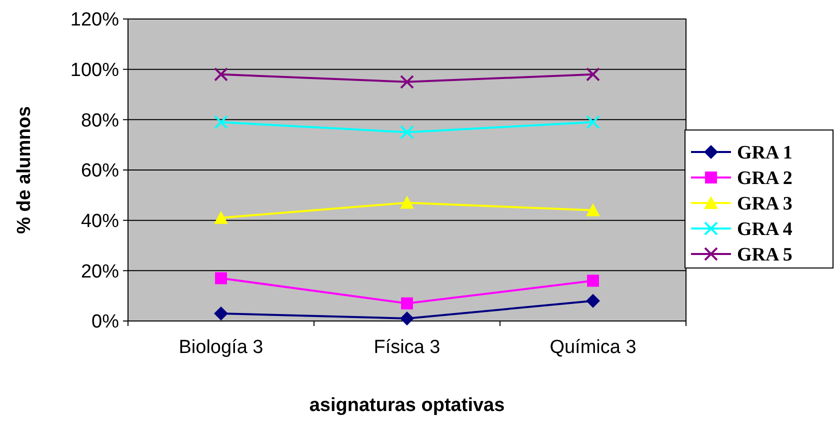  What do you see at coordinates (765, 229) in the screenshot?
I see `legend-label: GRA 4` at bounding box center [765, 229].